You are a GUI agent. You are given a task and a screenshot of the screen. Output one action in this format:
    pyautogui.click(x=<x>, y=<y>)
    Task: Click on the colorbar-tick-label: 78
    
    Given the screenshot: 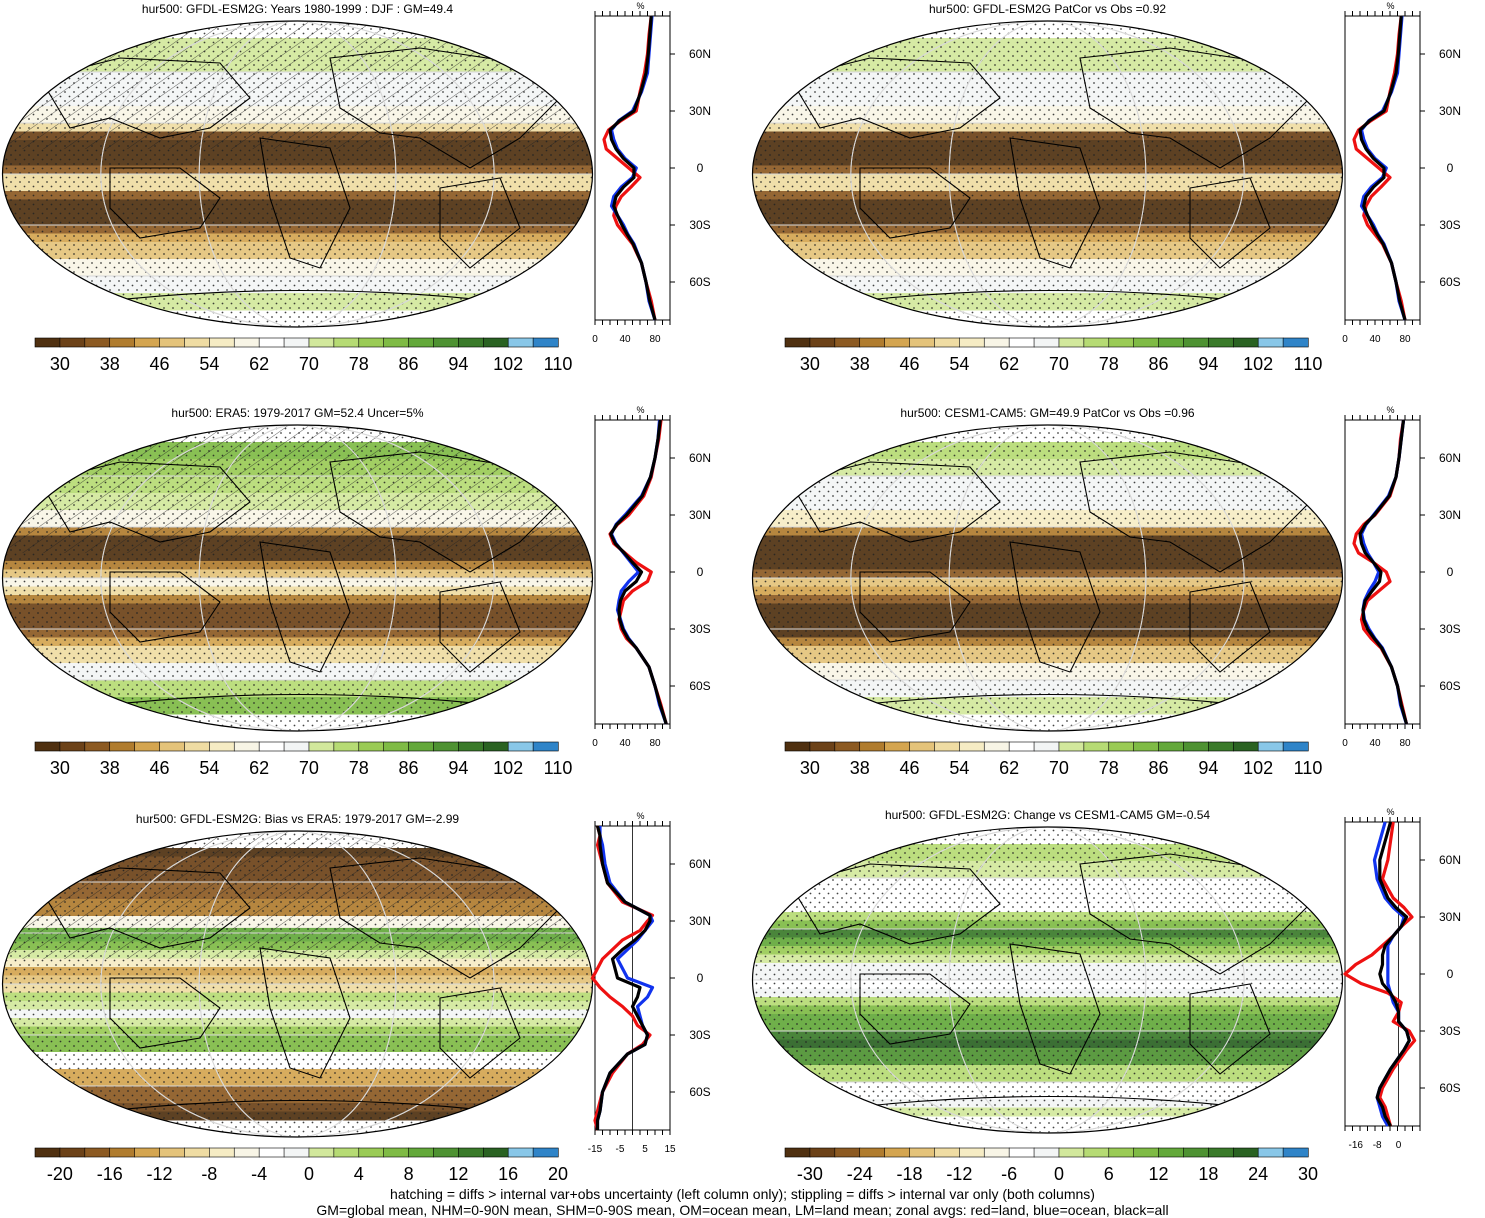 What is the action you would take?
    pyautogui.click(x=359, y=768)
    